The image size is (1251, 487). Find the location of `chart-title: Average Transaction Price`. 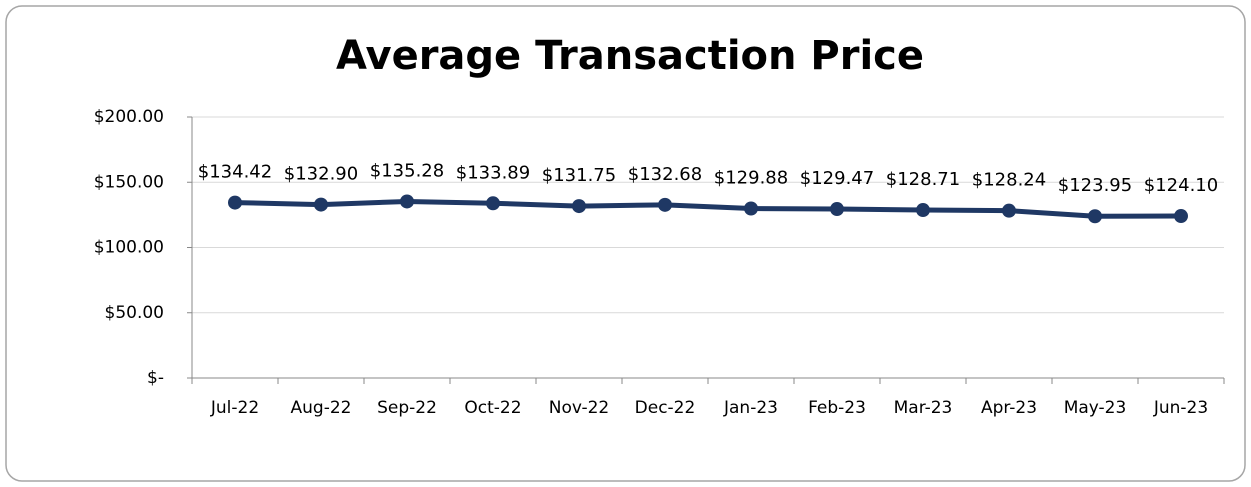

chart-title: Average Transaction Price is located at coordinates (630, 56).